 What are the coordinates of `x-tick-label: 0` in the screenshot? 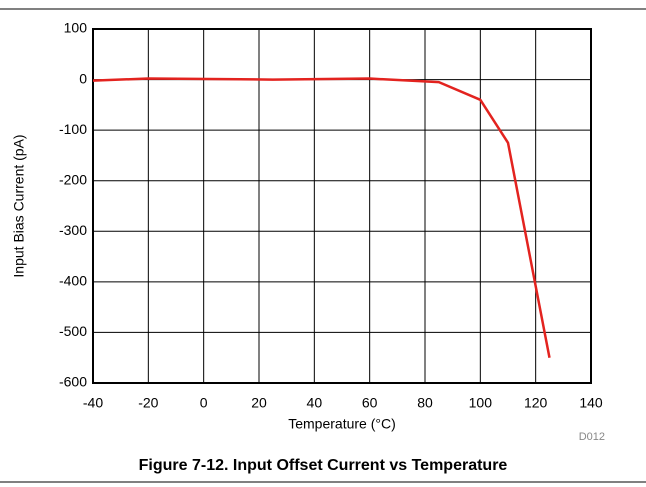 It's located at (204, 403).